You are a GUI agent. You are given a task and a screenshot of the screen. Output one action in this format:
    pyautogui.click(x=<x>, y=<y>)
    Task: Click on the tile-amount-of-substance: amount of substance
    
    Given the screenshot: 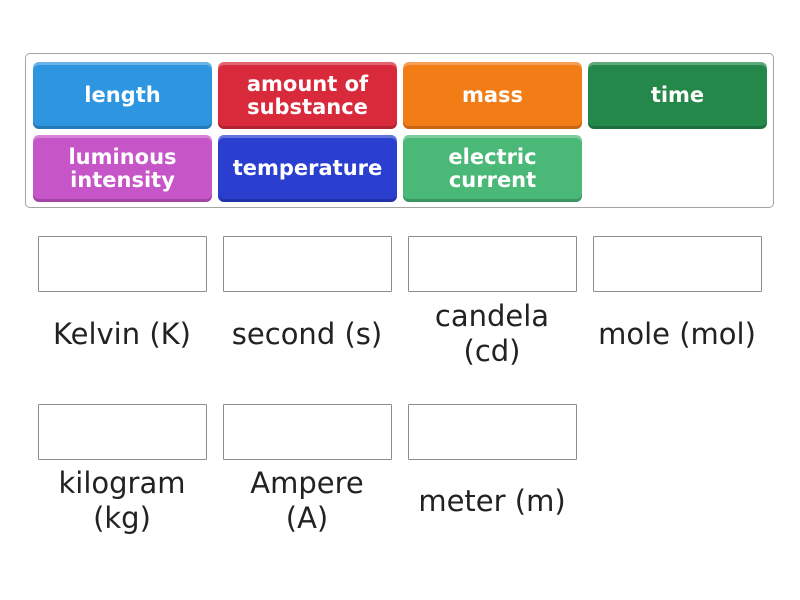 What is the action you would take?
    pyautogui.click(x=307, y=95)
    